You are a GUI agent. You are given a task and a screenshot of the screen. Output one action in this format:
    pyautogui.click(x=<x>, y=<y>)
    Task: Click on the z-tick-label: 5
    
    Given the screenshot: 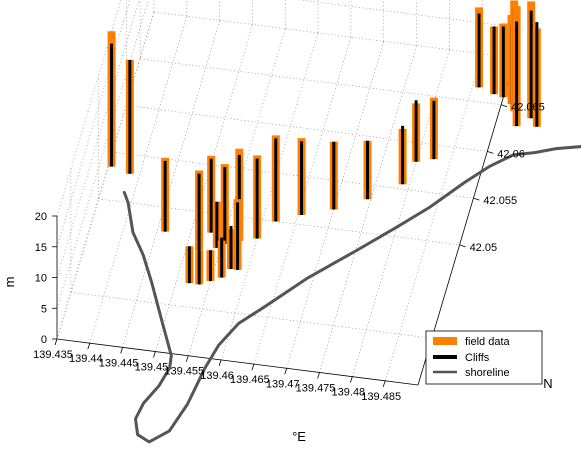 What is the action you would take?
    pyautogui.click(x=44, y=309)
    